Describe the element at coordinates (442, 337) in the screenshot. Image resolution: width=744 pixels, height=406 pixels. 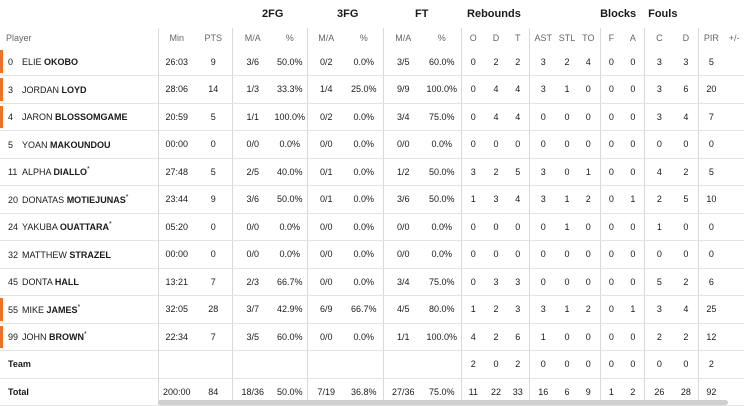
I see `stat-ft-pct: 100.0%` at that location.